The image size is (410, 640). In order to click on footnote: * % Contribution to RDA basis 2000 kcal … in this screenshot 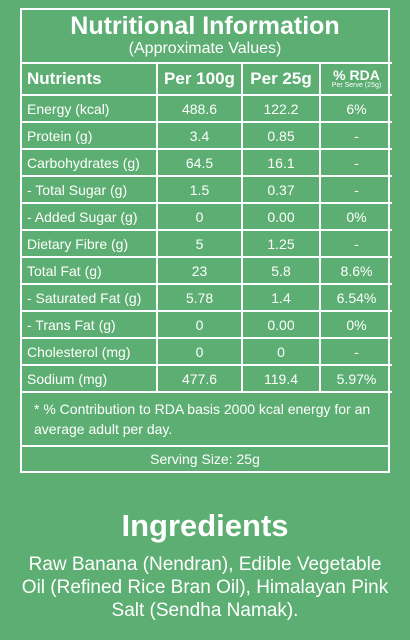, I will do `click(205, 420)`.